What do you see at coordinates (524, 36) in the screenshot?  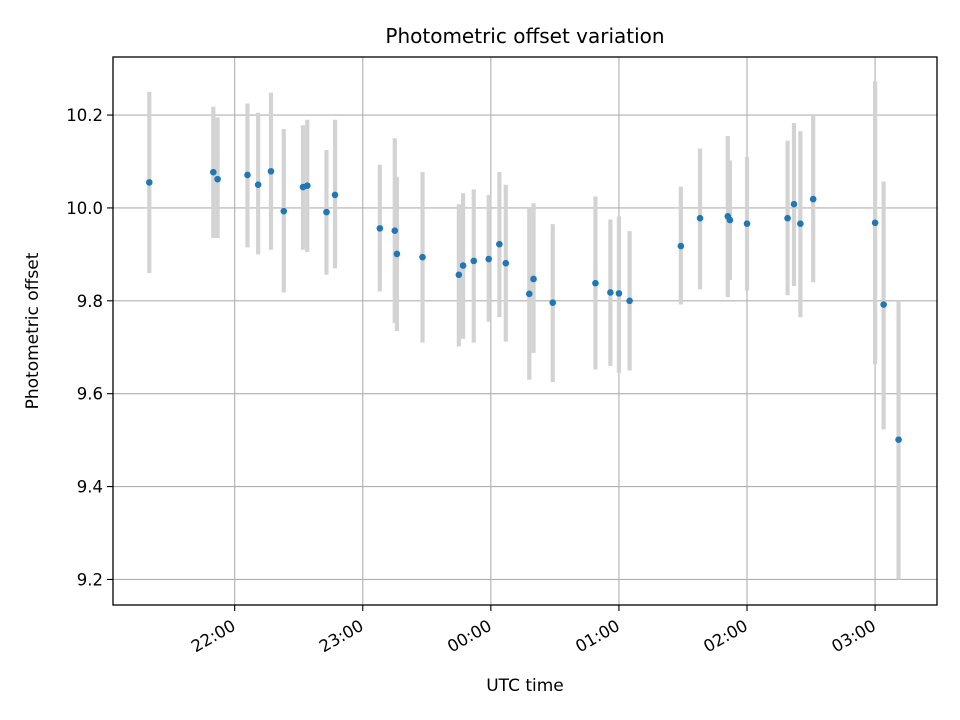 I see `chart-title: Photometric offset variation` at bounding box center [524, 36].